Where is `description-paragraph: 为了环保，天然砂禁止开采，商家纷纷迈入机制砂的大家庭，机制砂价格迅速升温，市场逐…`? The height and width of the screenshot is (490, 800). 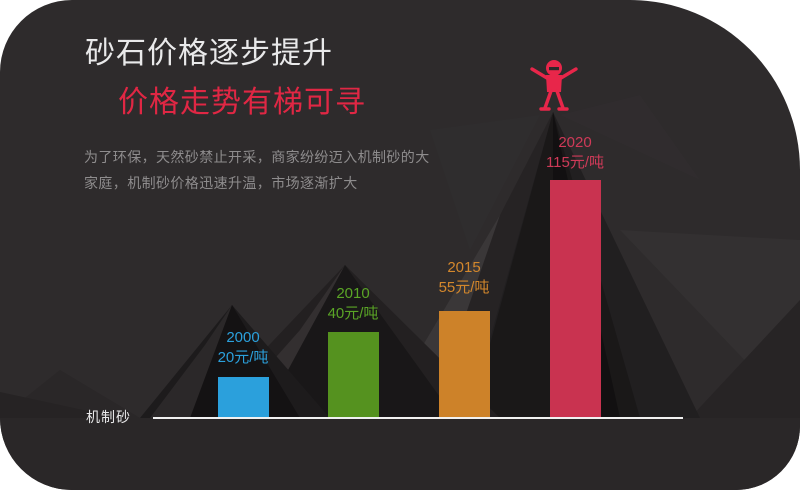
description-paragraph: 为了环保，天然砂禁止开采，商家纷纷迈入机制砂的大家庭，机制砂价格迅速升温，市场逐… is located at coordinates (257, 170).